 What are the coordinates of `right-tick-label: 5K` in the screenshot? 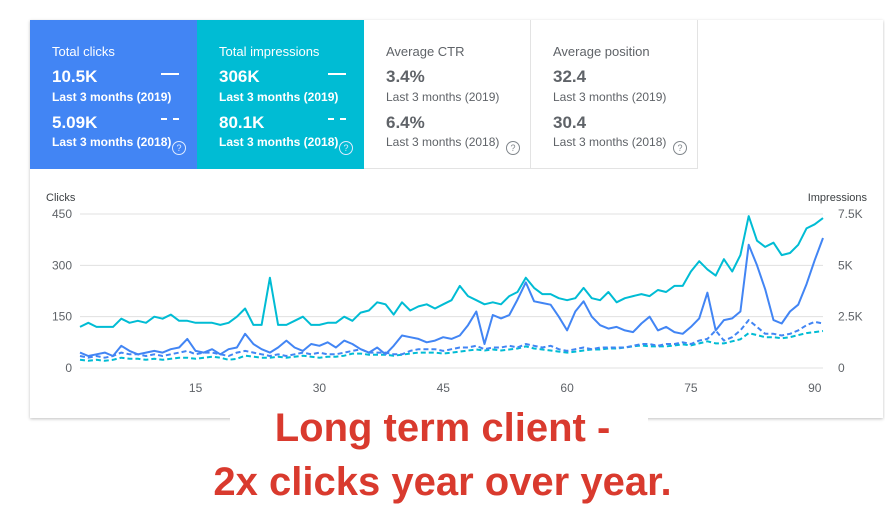 It's located at (845, 265).